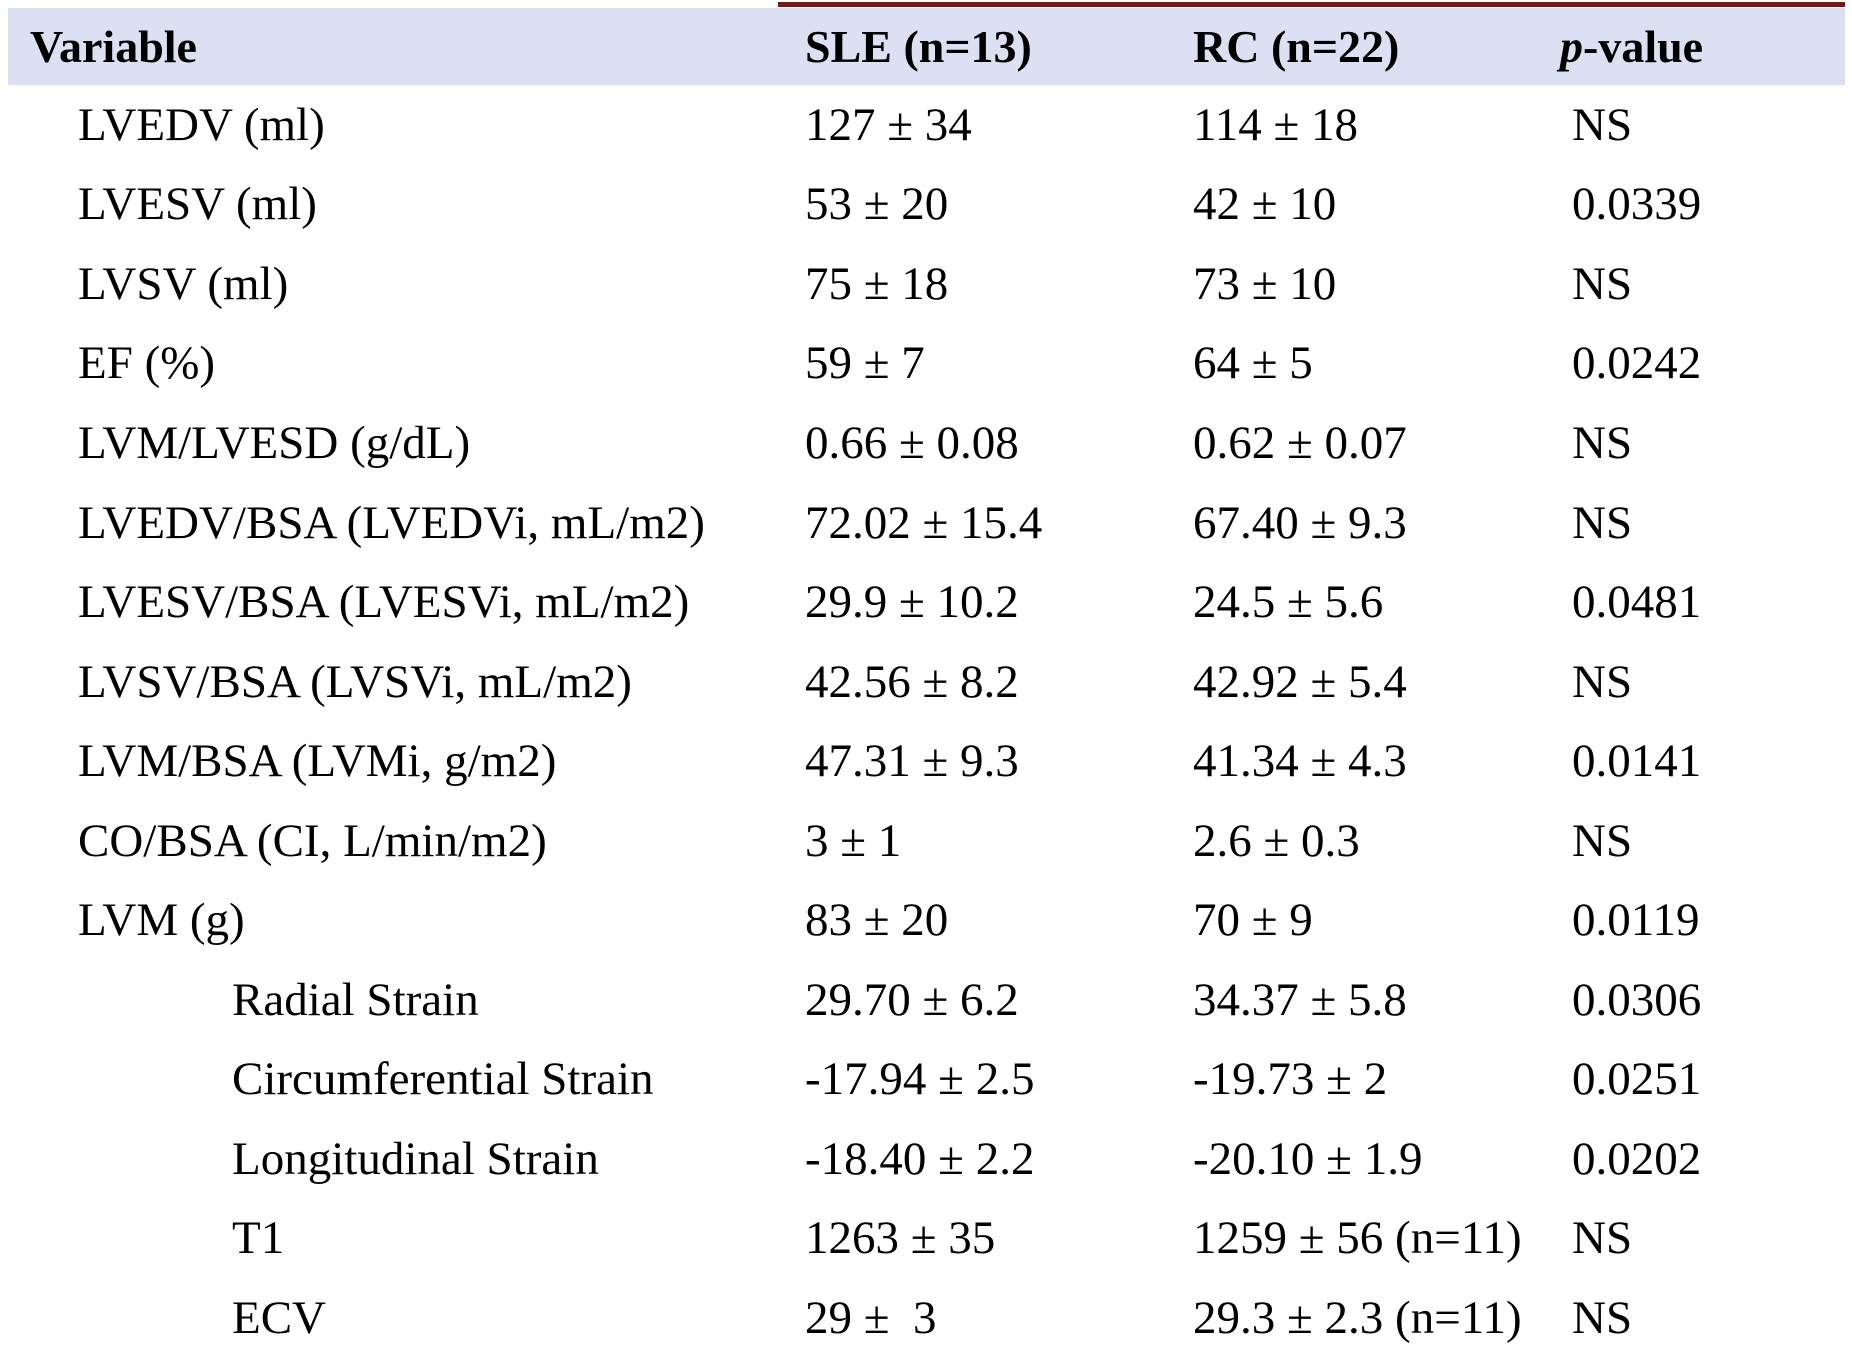  I want to click on rc-value-cell: 29.3 ± 2.3 (n=11), so click(1357, 1317).